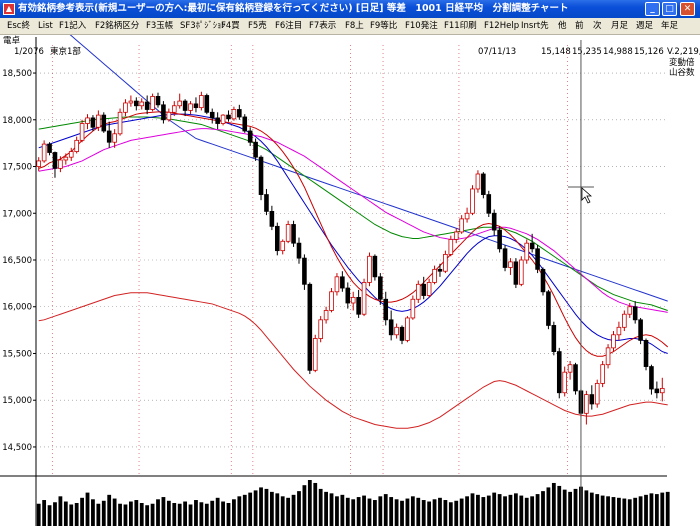 Image resolution: width=700 pixels, height=526 pixels. Describe the element at coordinates (669, 9) in the screenshot. I see `maximize-button: □` at that location.